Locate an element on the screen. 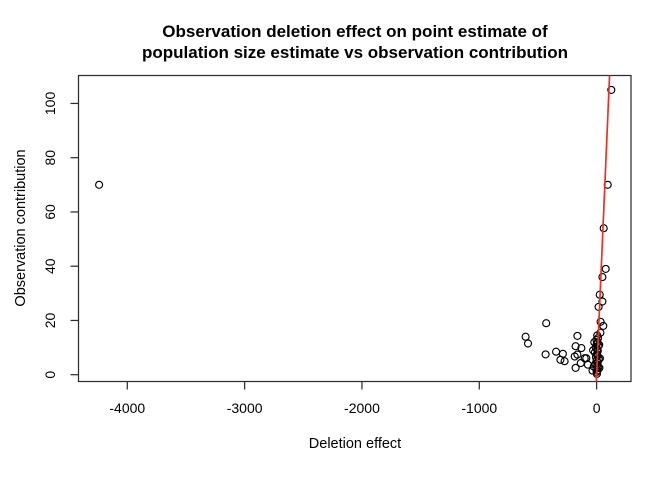 Image resolution: width=672 pixels, height=480 pixels. x-axis-label: Deletion effect is located at coordinates (355, 444).